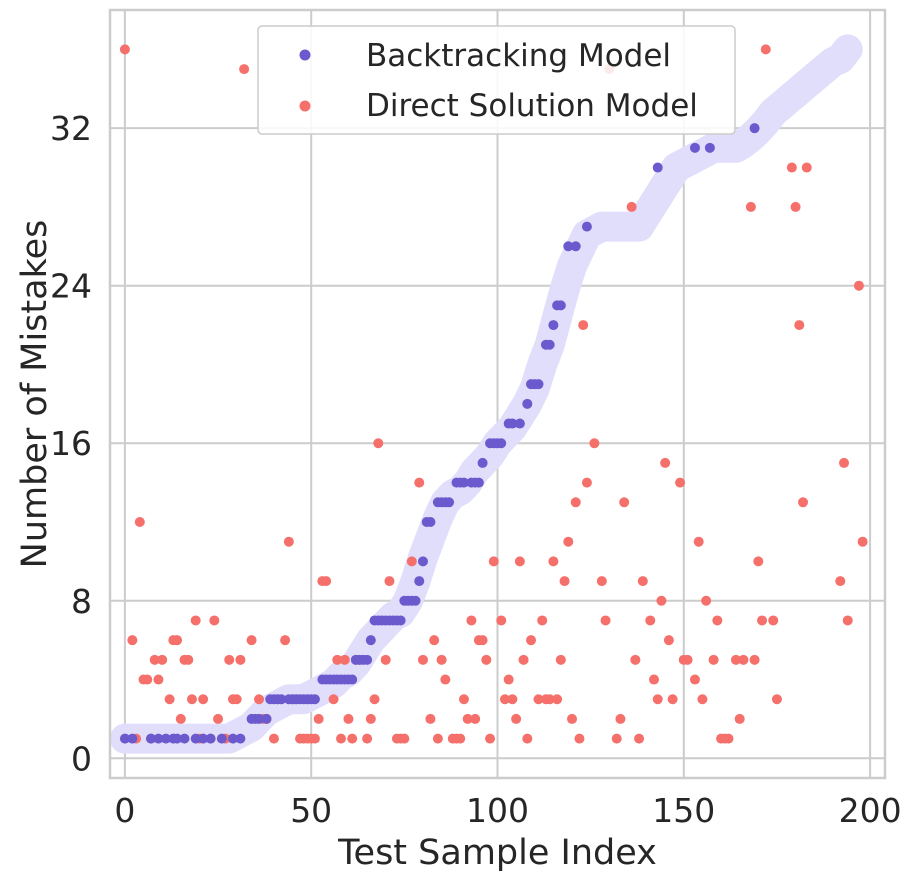 The image size is (910, 880). Describe the element at coordinates (532, 106) in the screenshot. I see `legend-label-direct: Direct Solution Model` at that location.